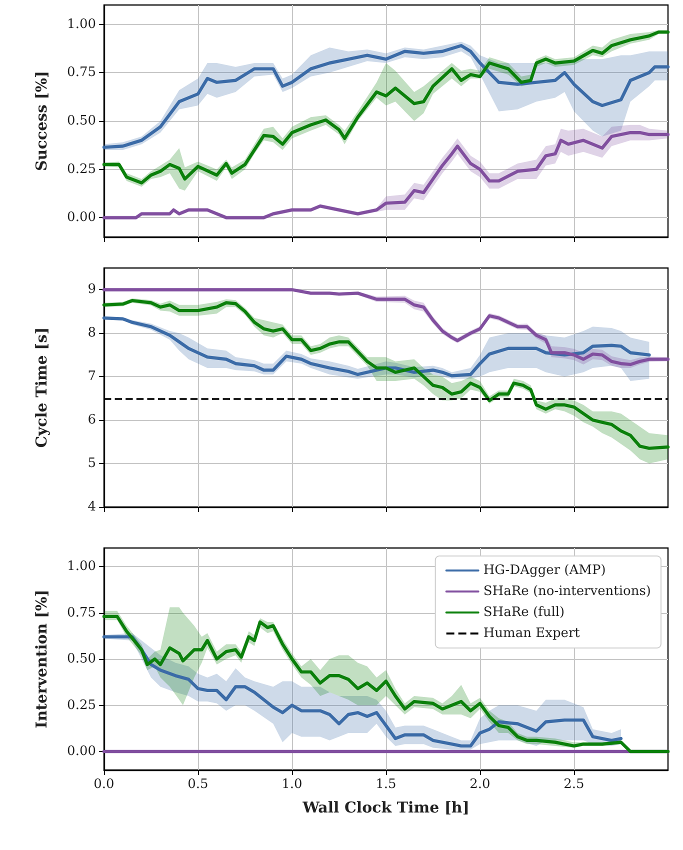 Image resolution: width=683 pixels, height=850 pixels. I want to click on y-tick-label: 8, so click(92, 333).